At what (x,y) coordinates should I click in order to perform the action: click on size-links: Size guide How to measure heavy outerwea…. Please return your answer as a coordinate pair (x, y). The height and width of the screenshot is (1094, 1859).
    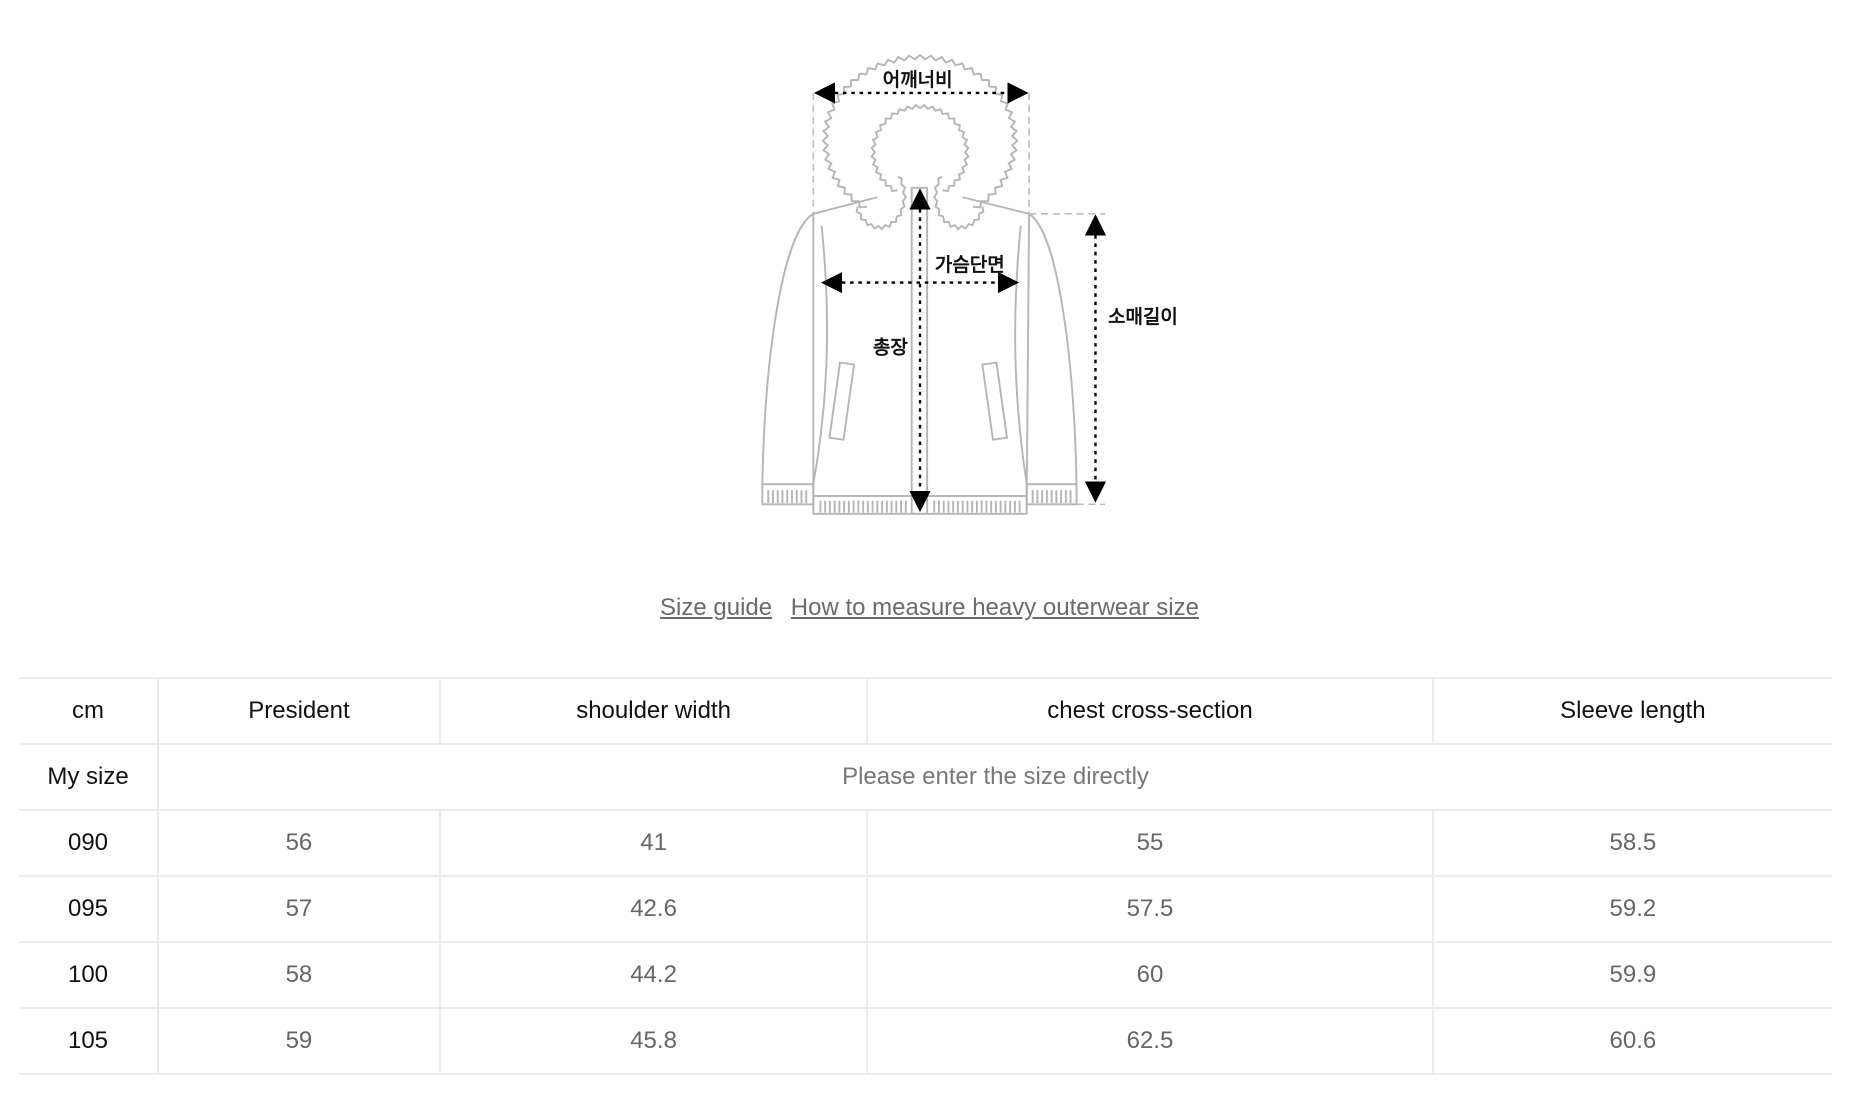
    Looking at the image, I should click on (929, 608).